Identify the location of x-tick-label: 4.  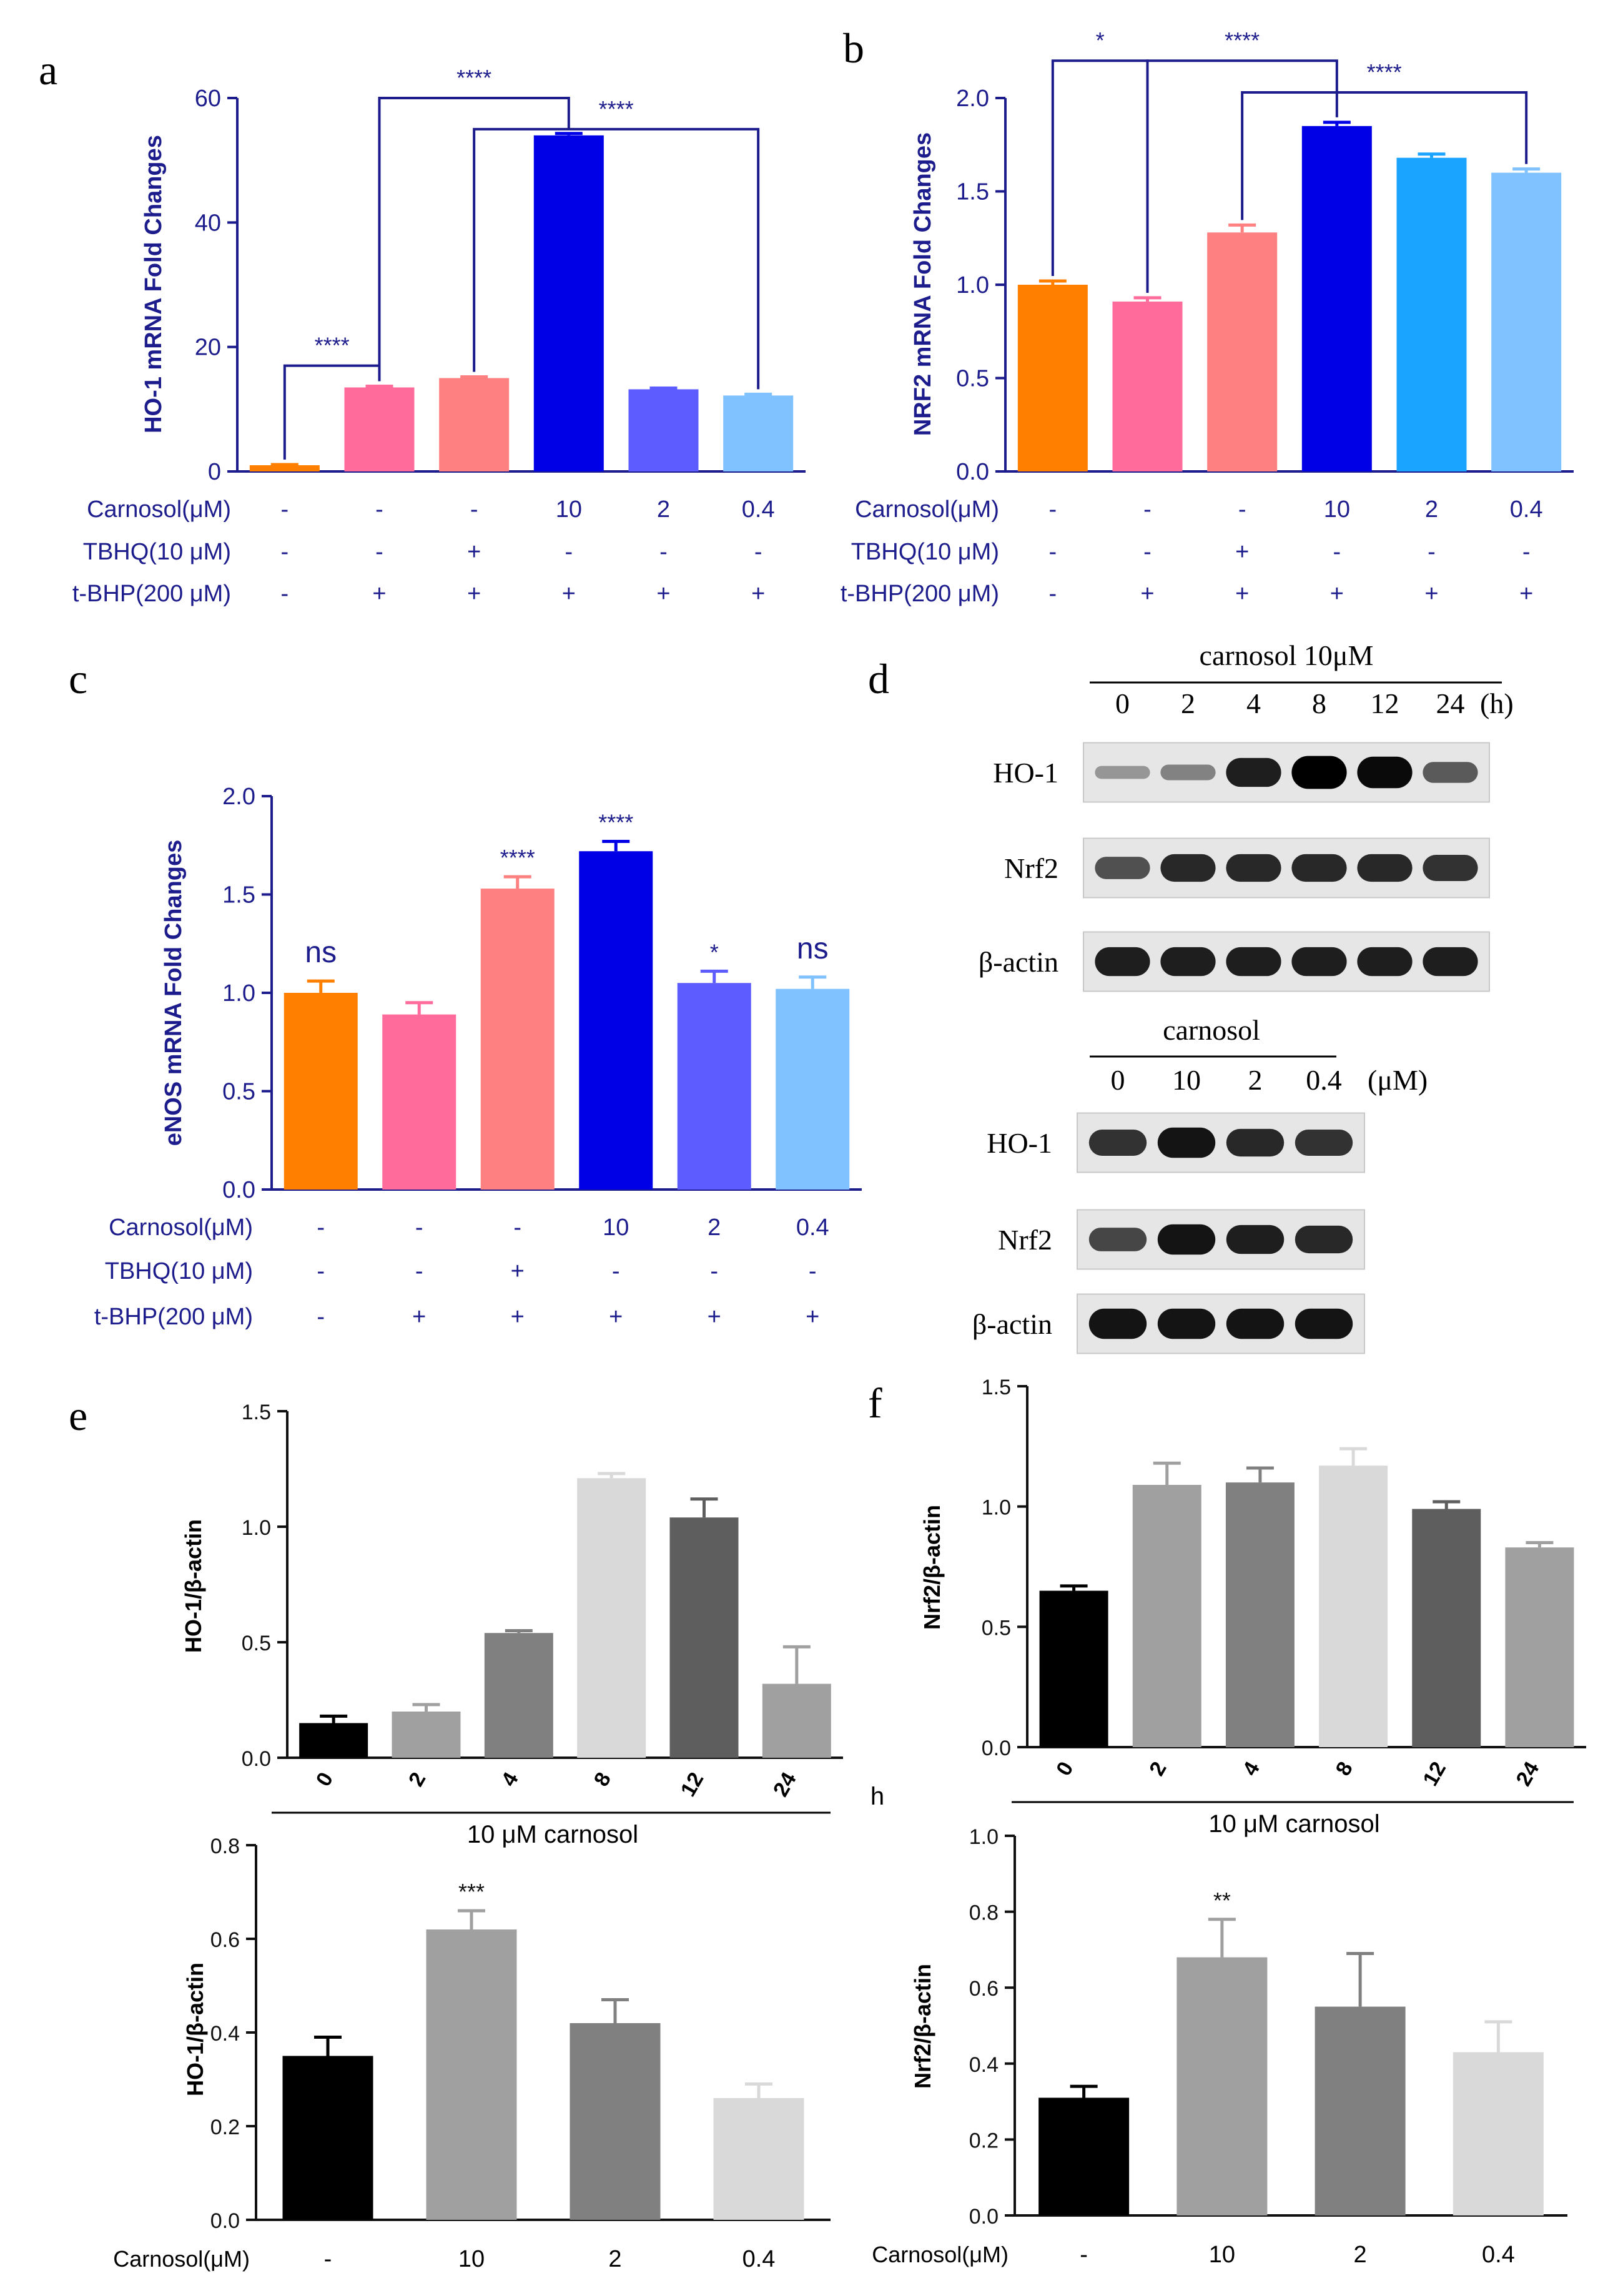
(509, 1779).